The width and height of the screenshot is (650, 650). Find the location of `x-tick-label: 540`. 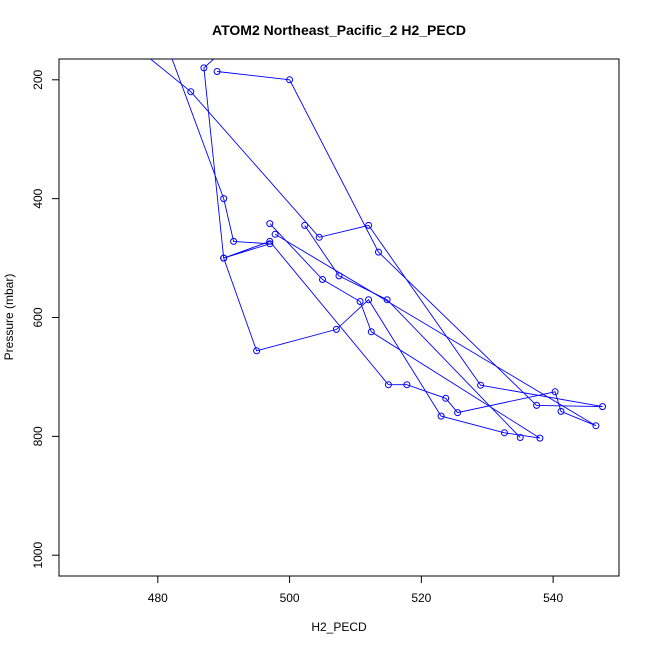

x-tick-label: 540 is located at coordinates (553, 598).